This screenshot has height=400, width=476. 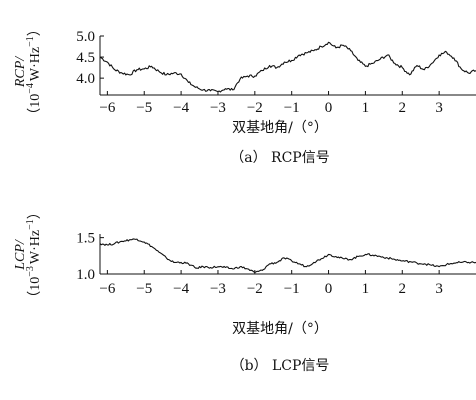 I want to click on y-axis-title-rcp: RCP/ （10−4W·Hz−1）, so click(x=28, y=71).